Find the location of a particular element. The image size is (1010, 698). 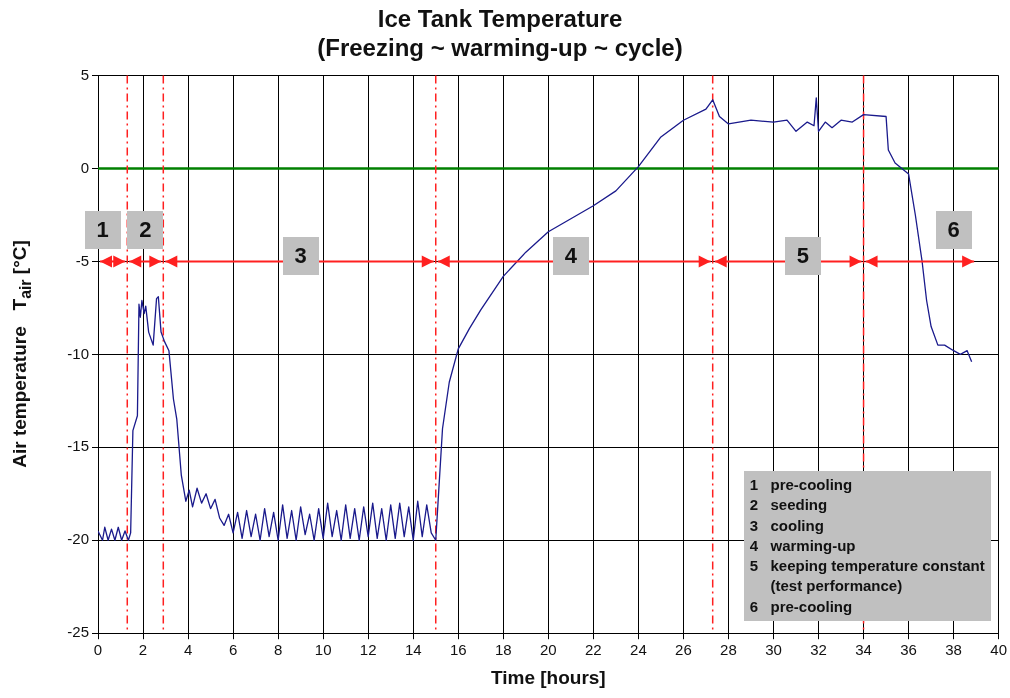

text: (Freezing ~ warming-up ~ cycle) is located at coordinates (500, 47).